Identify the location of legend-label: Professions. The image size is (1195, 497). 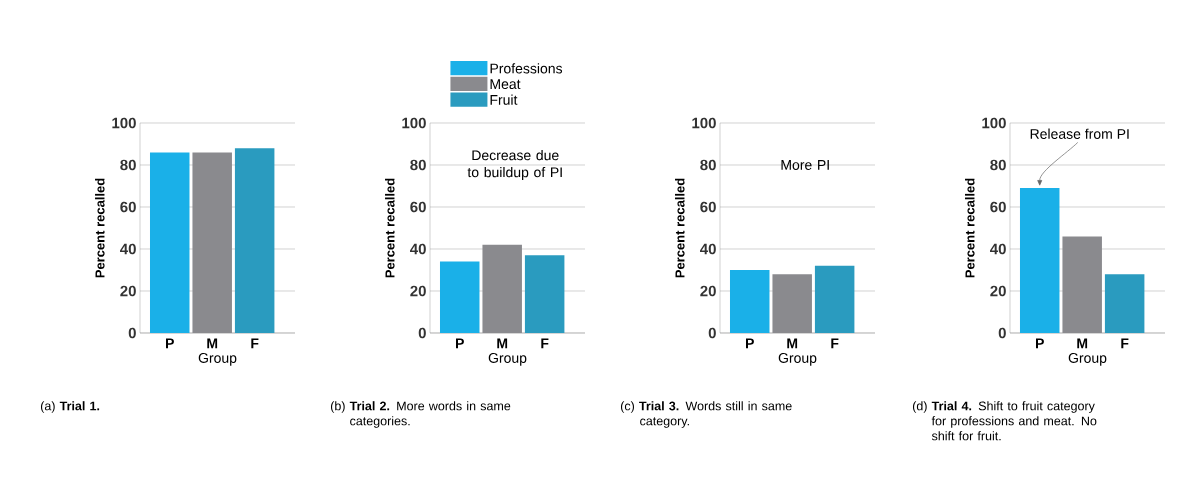
(526, 68).